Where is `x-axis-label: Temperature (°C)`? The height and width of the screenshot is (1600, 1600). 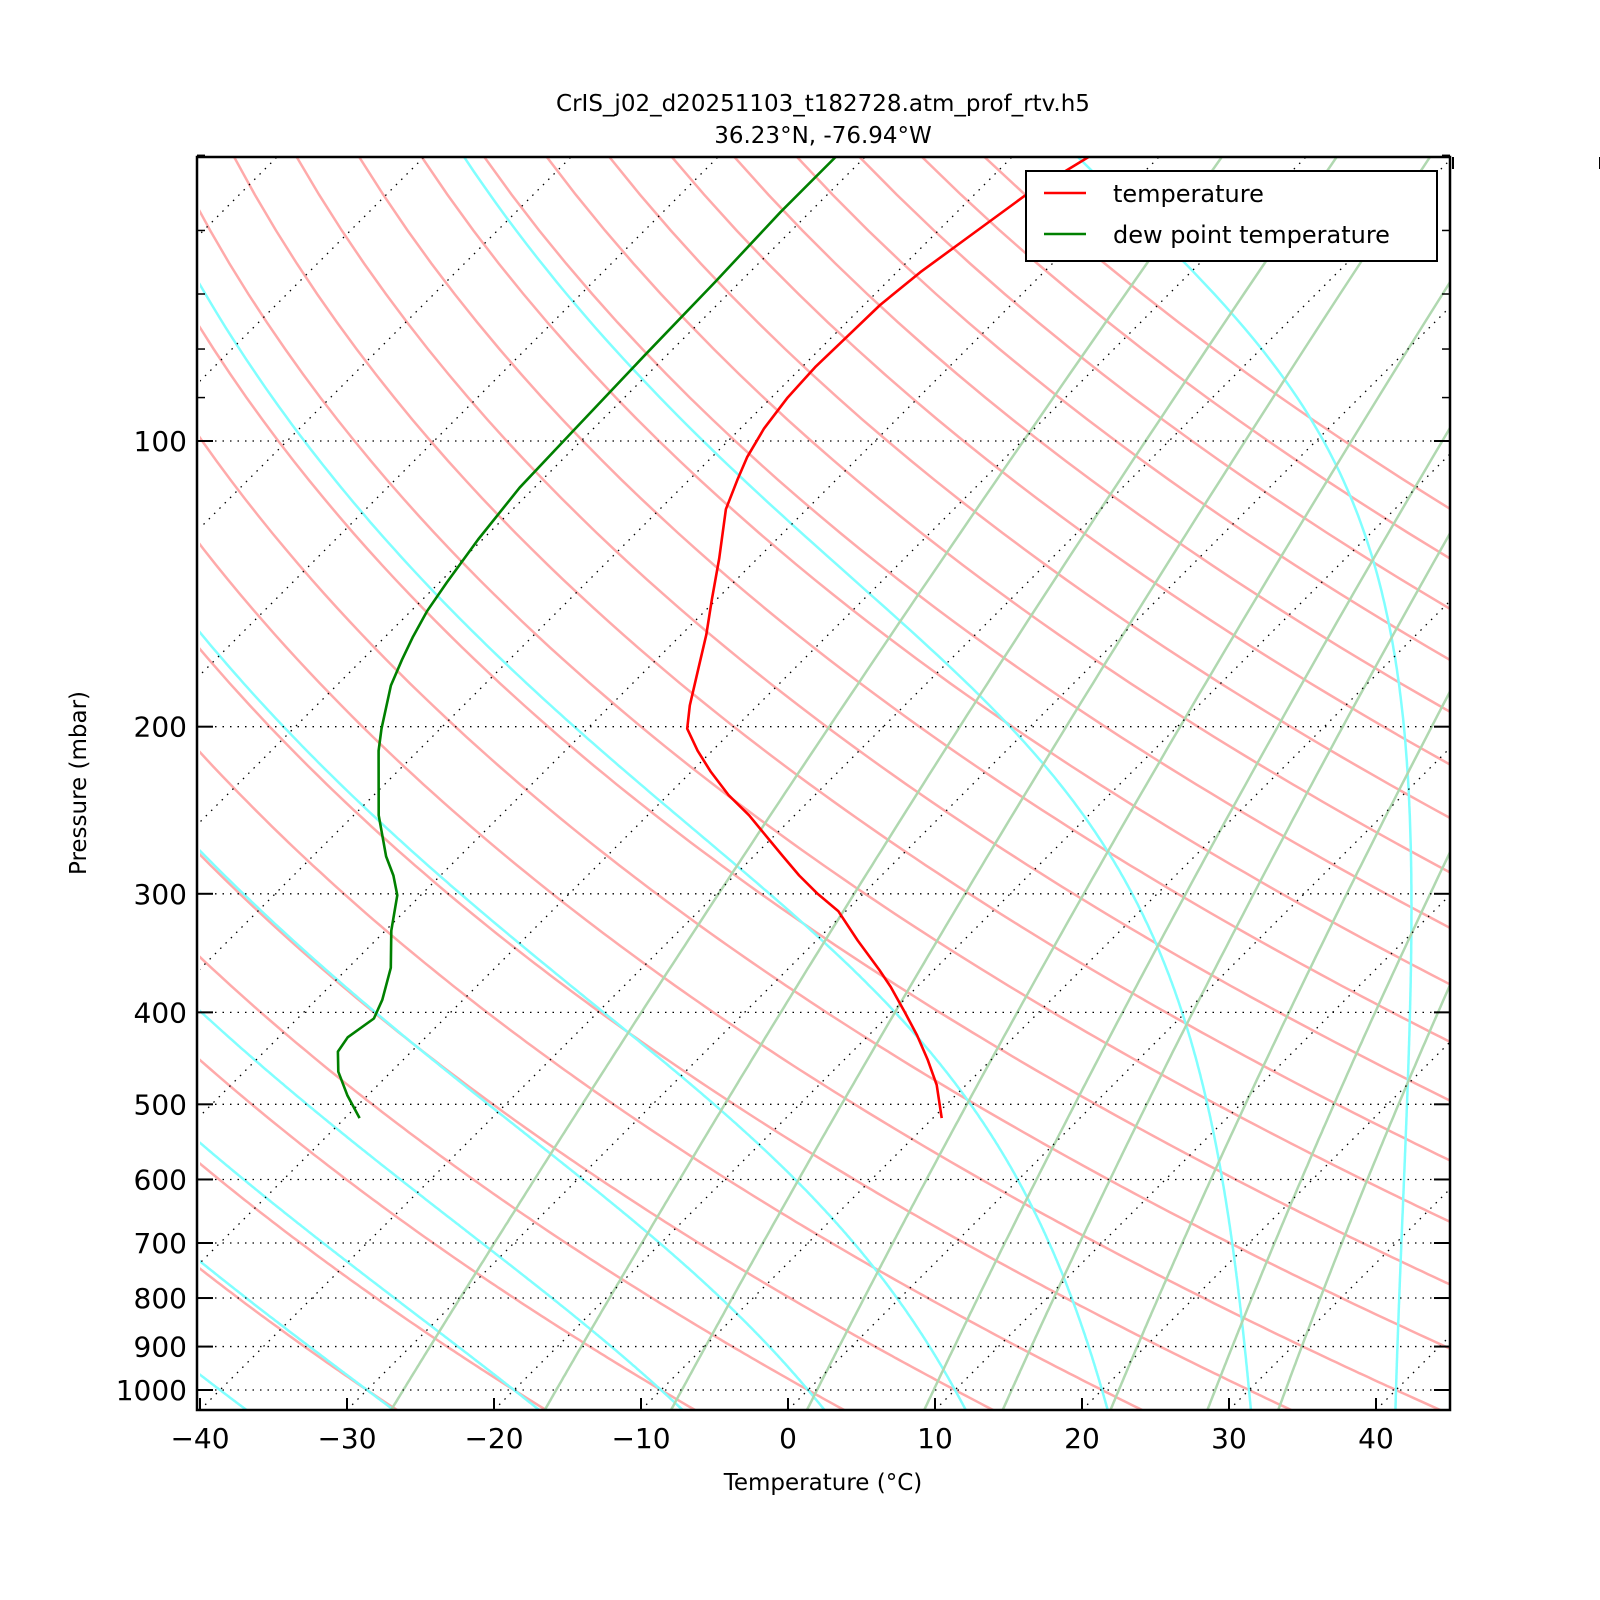 x-axis-label: Temperature (°C) is located at coordinates (823, 1483).